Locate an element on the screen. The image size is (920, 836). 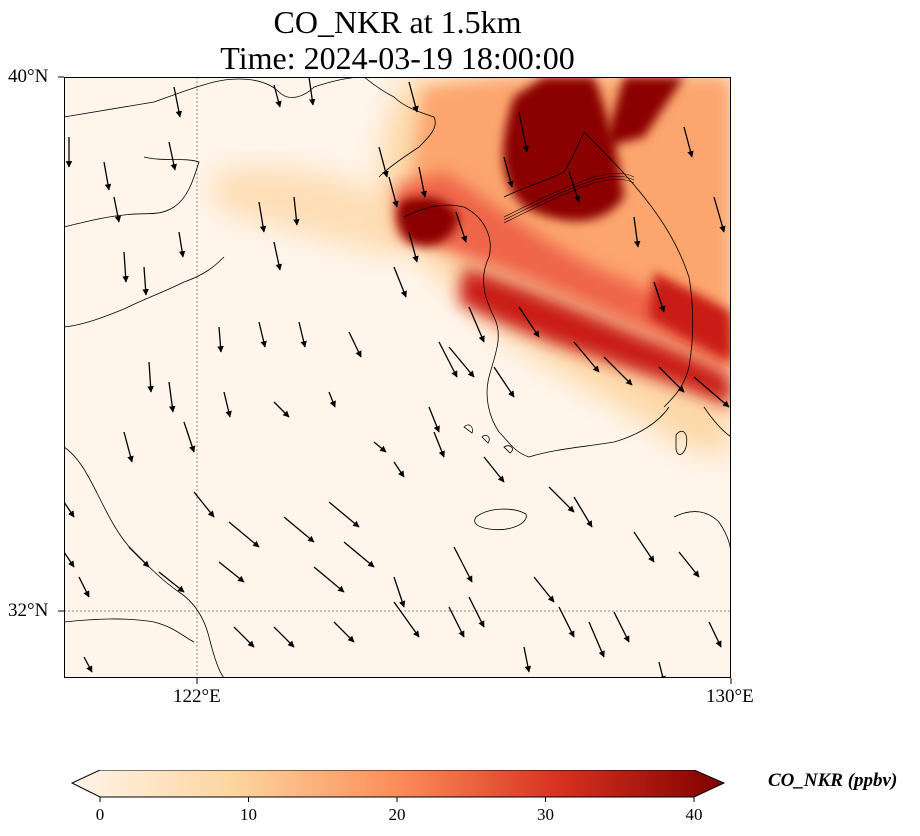
colorbar-tick-label: 10 is located at coordinates (248, 814).